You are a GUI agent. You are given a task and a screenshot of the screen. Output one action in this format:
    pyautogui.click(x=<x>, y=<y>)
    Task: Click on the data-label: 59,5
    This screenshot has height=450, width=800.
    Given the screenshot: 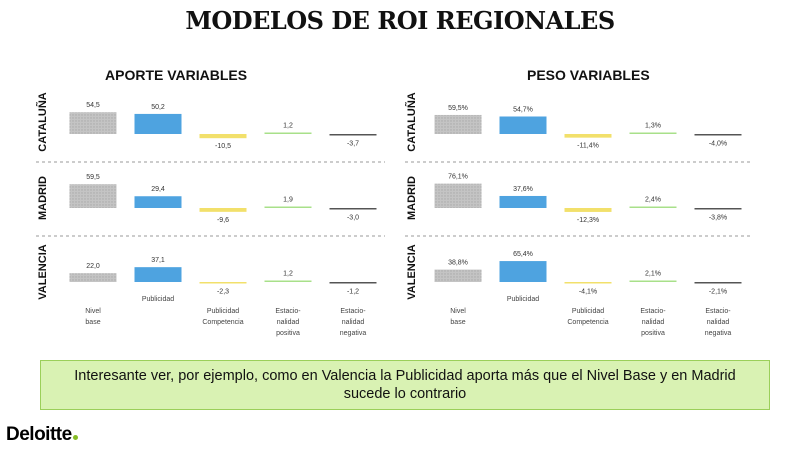 What is the action you would take?
    pyautogui.click(x=93, y=177)
    